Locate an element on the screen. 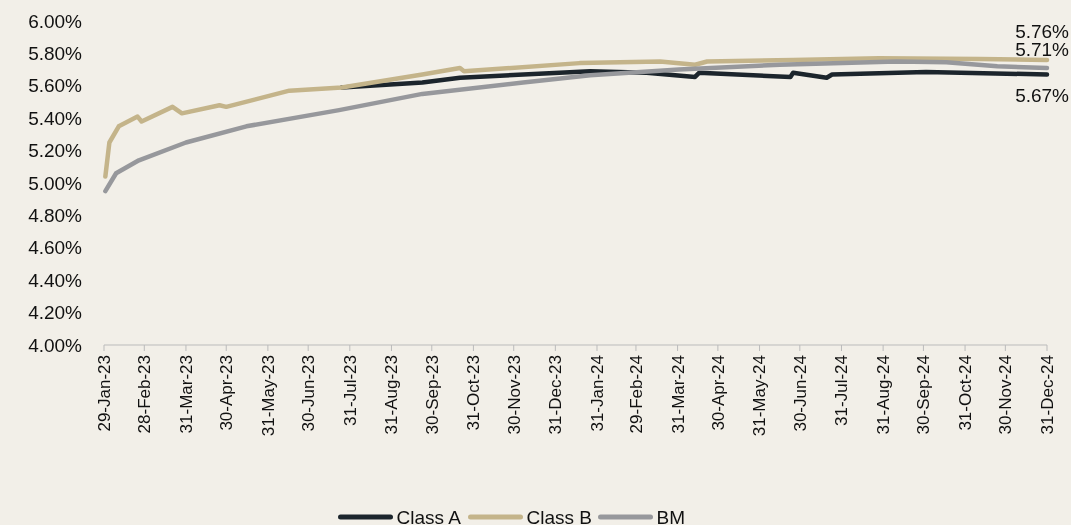  x-tick-label: 30-Sep-24 is located at coordinates (924, 395).